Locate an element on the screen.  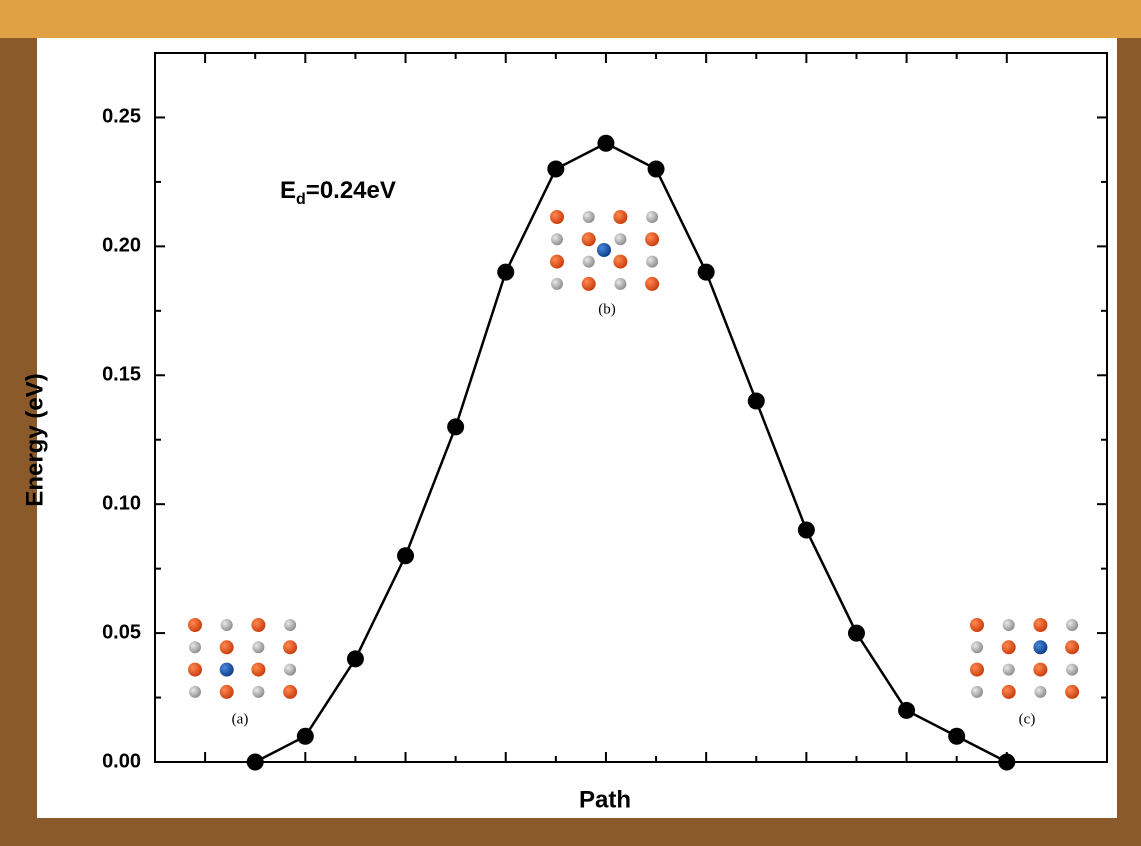
annotation-value: =0.24eV is located at coordinates (351, 190).